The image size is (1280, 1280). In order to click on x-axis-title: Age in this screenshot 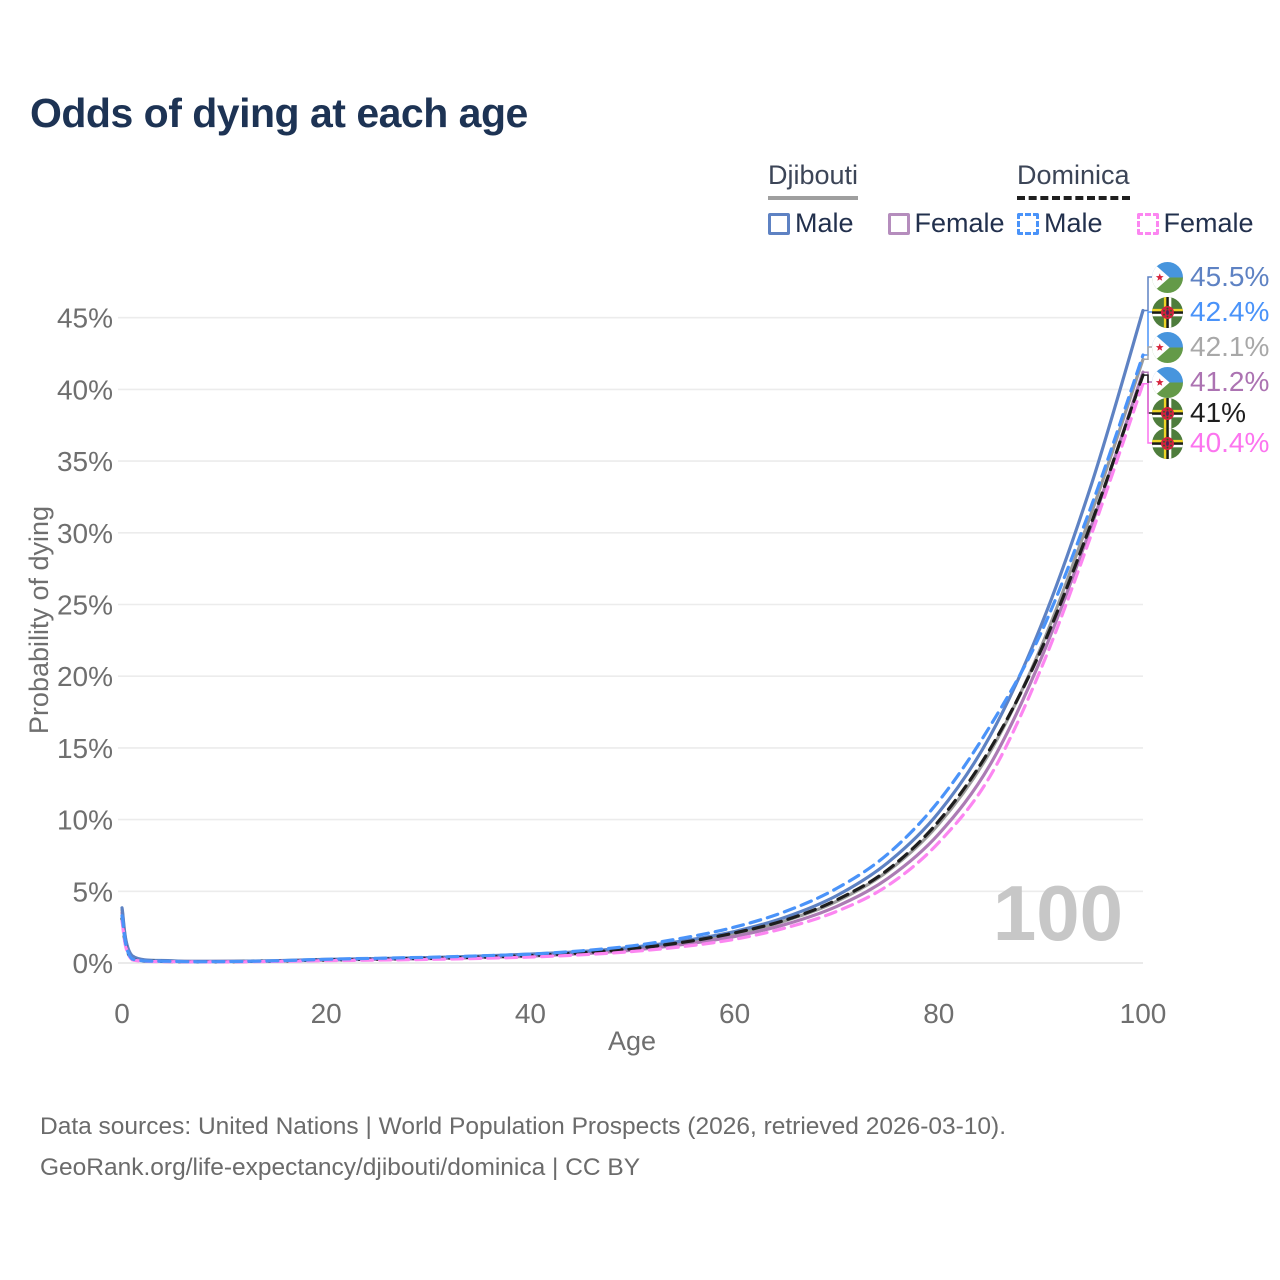, I will do `click(632, 1041)`.